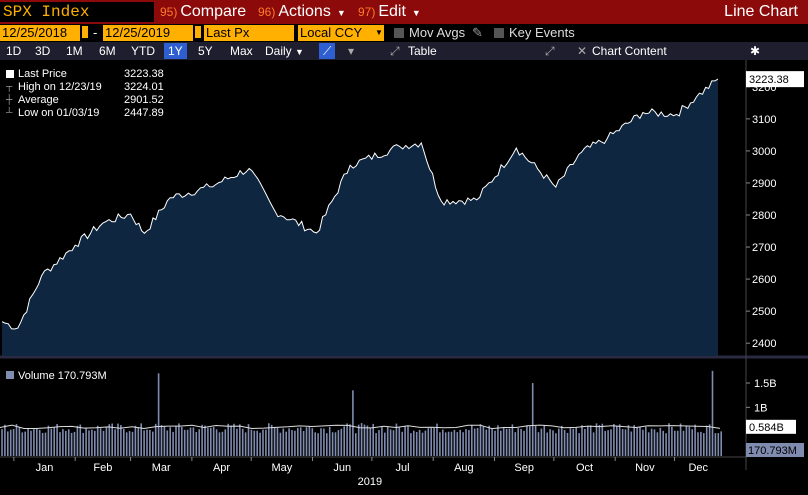 This screenshot has width=808, height=495. I want to click on edit-label: Edit, so click(392, 11).